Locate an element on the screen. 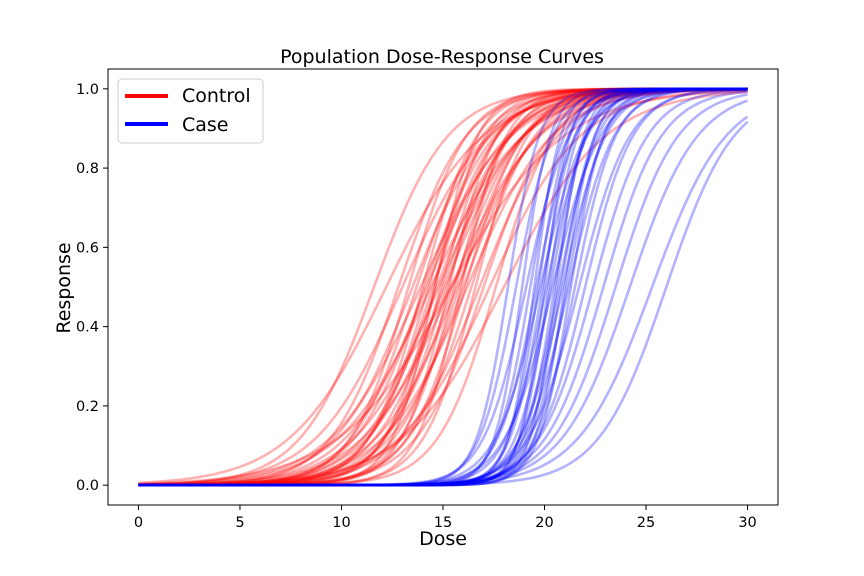  x-tick-label: 20 is located at coordinates (544, 523).